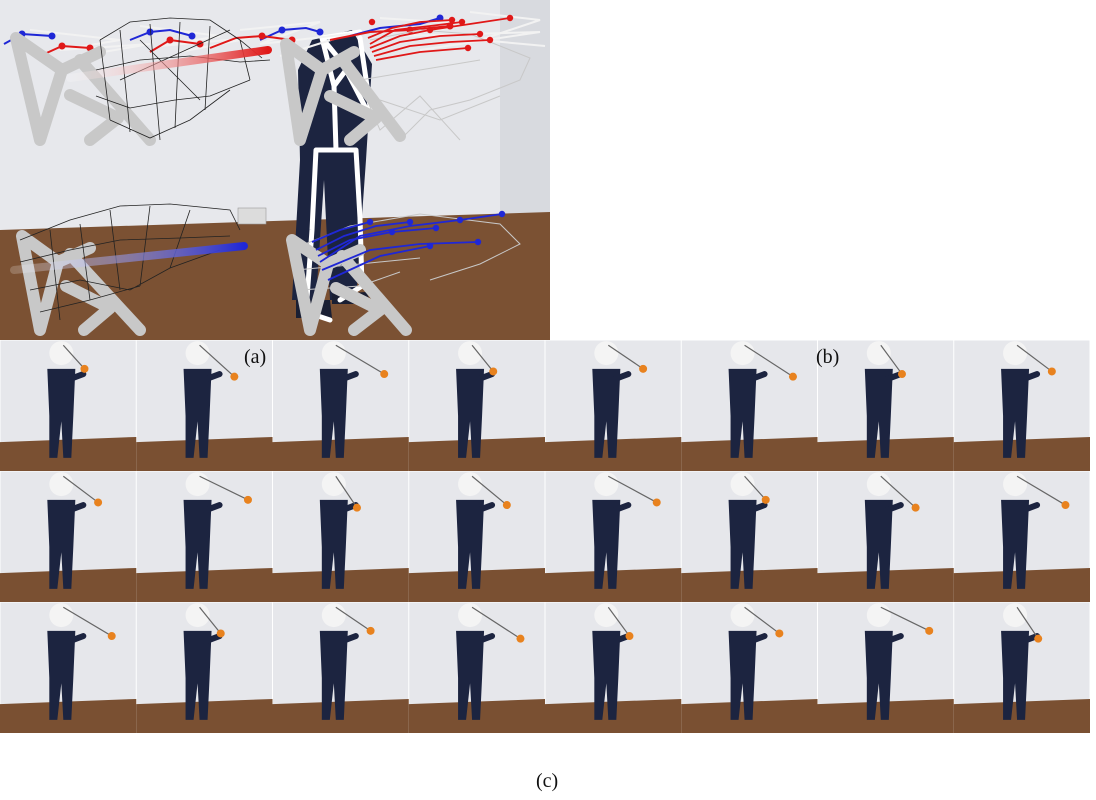 The height and width of the screenshot is (800, 1096). What do you see at coordinates (749, 667) in the screenshot?
I see `frame-r3-c6` at bounding box center [749, 667].